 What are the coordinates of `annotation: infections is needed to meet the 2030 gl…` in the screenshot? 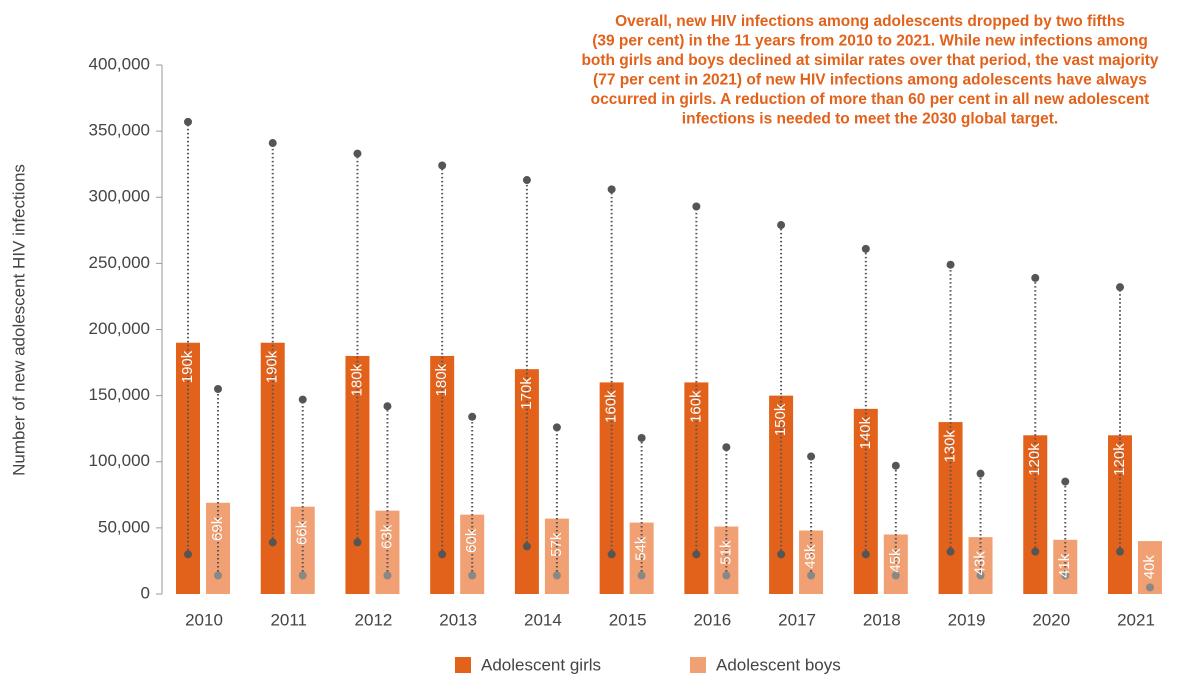 It's located at (870, 119).